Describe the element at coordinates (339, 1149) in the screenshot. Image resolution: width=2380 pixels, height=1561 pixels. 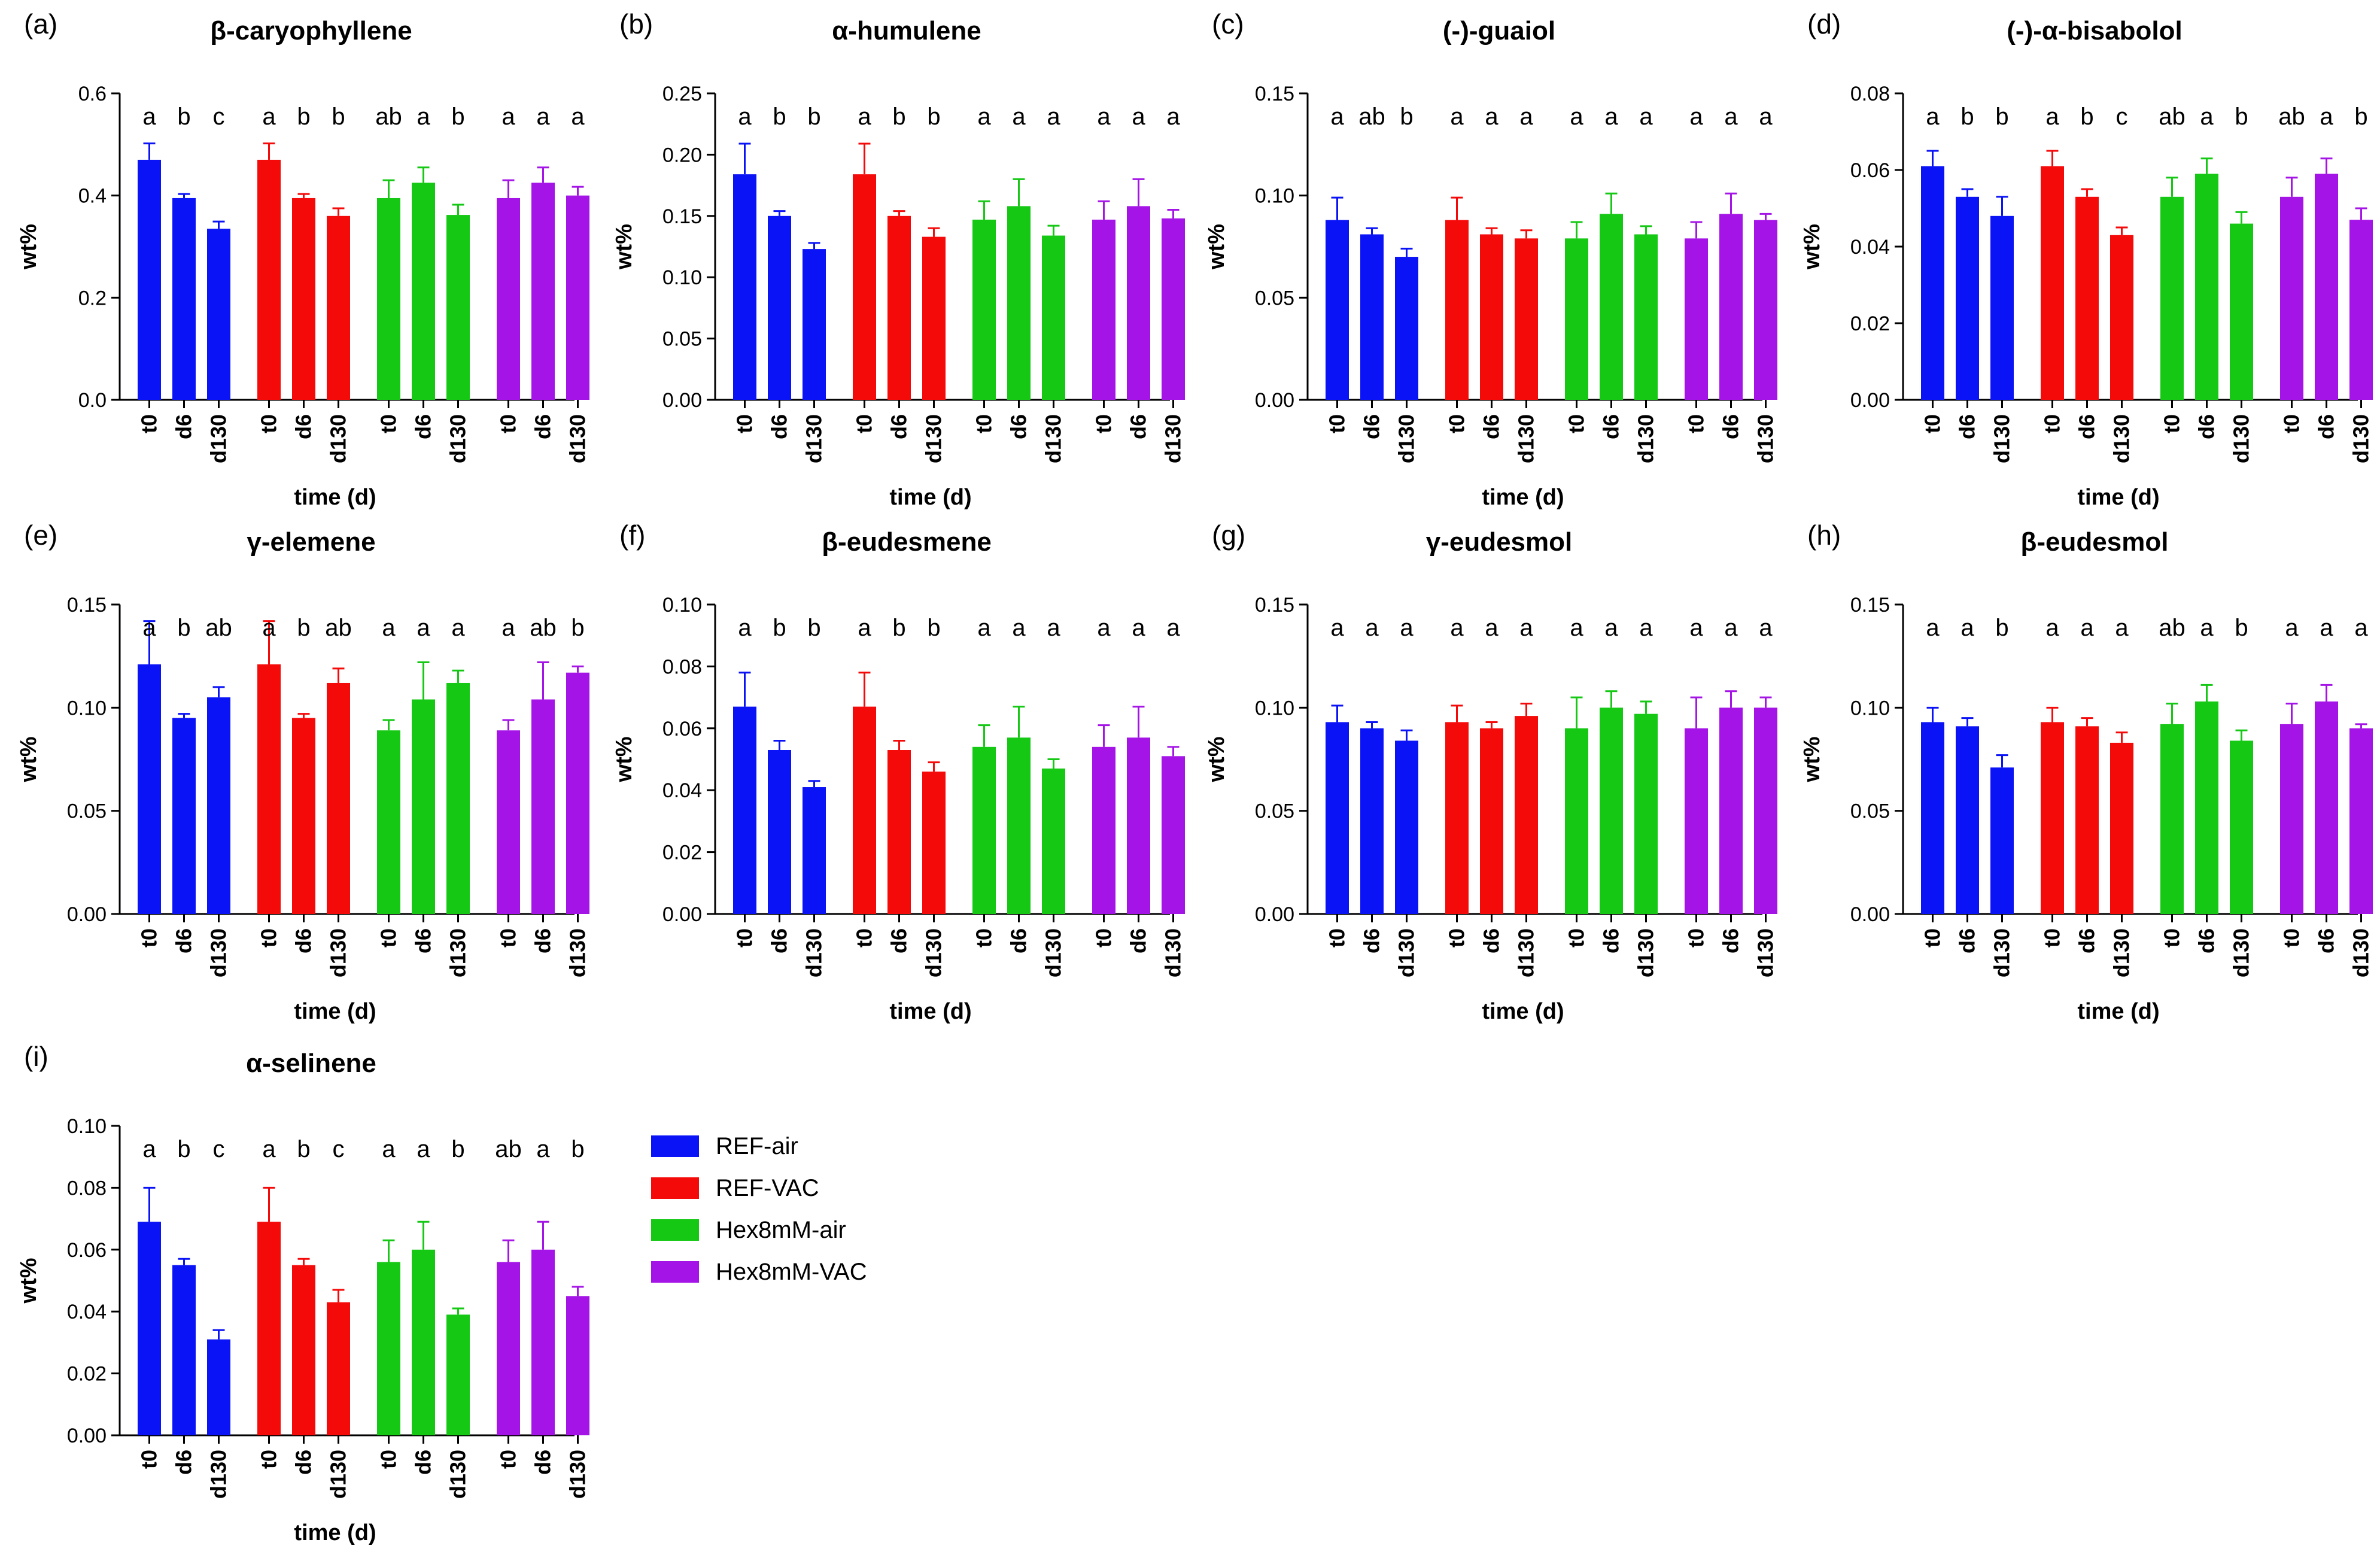
I see `significance-letter: c` at that location.